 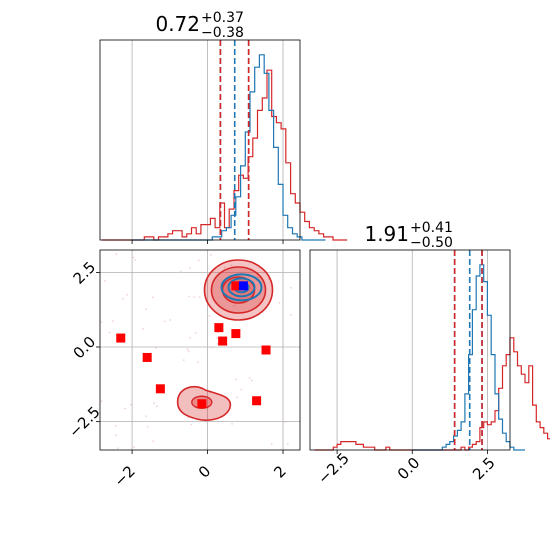 What do you see at coordinates (85, 348) in the screenshot?
I see `joint-ytick-label-1: 0.0` at bounding box center [85, 348].